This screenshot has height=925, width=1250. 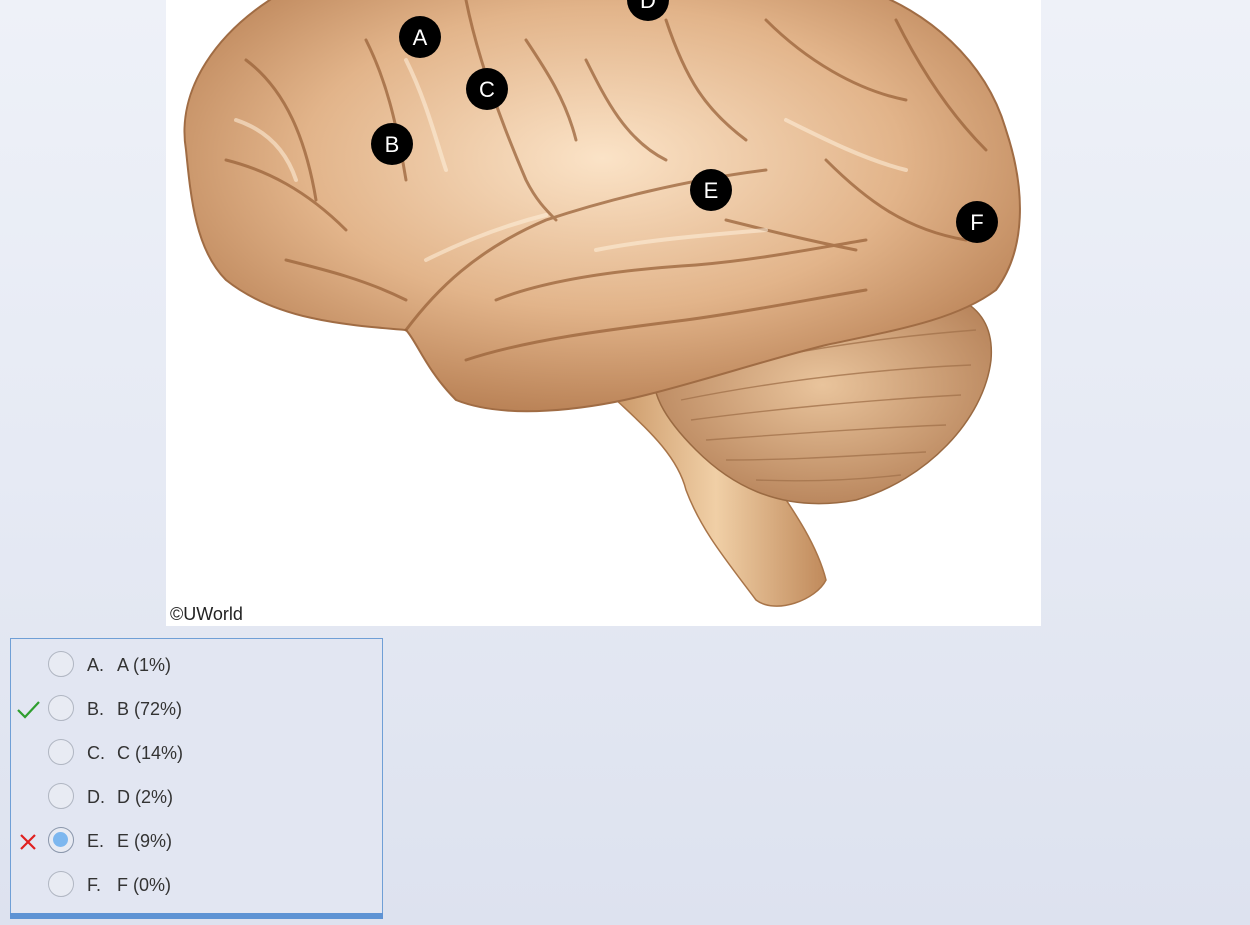 I want to click on marker-c: C, so click(x=487, y=89).